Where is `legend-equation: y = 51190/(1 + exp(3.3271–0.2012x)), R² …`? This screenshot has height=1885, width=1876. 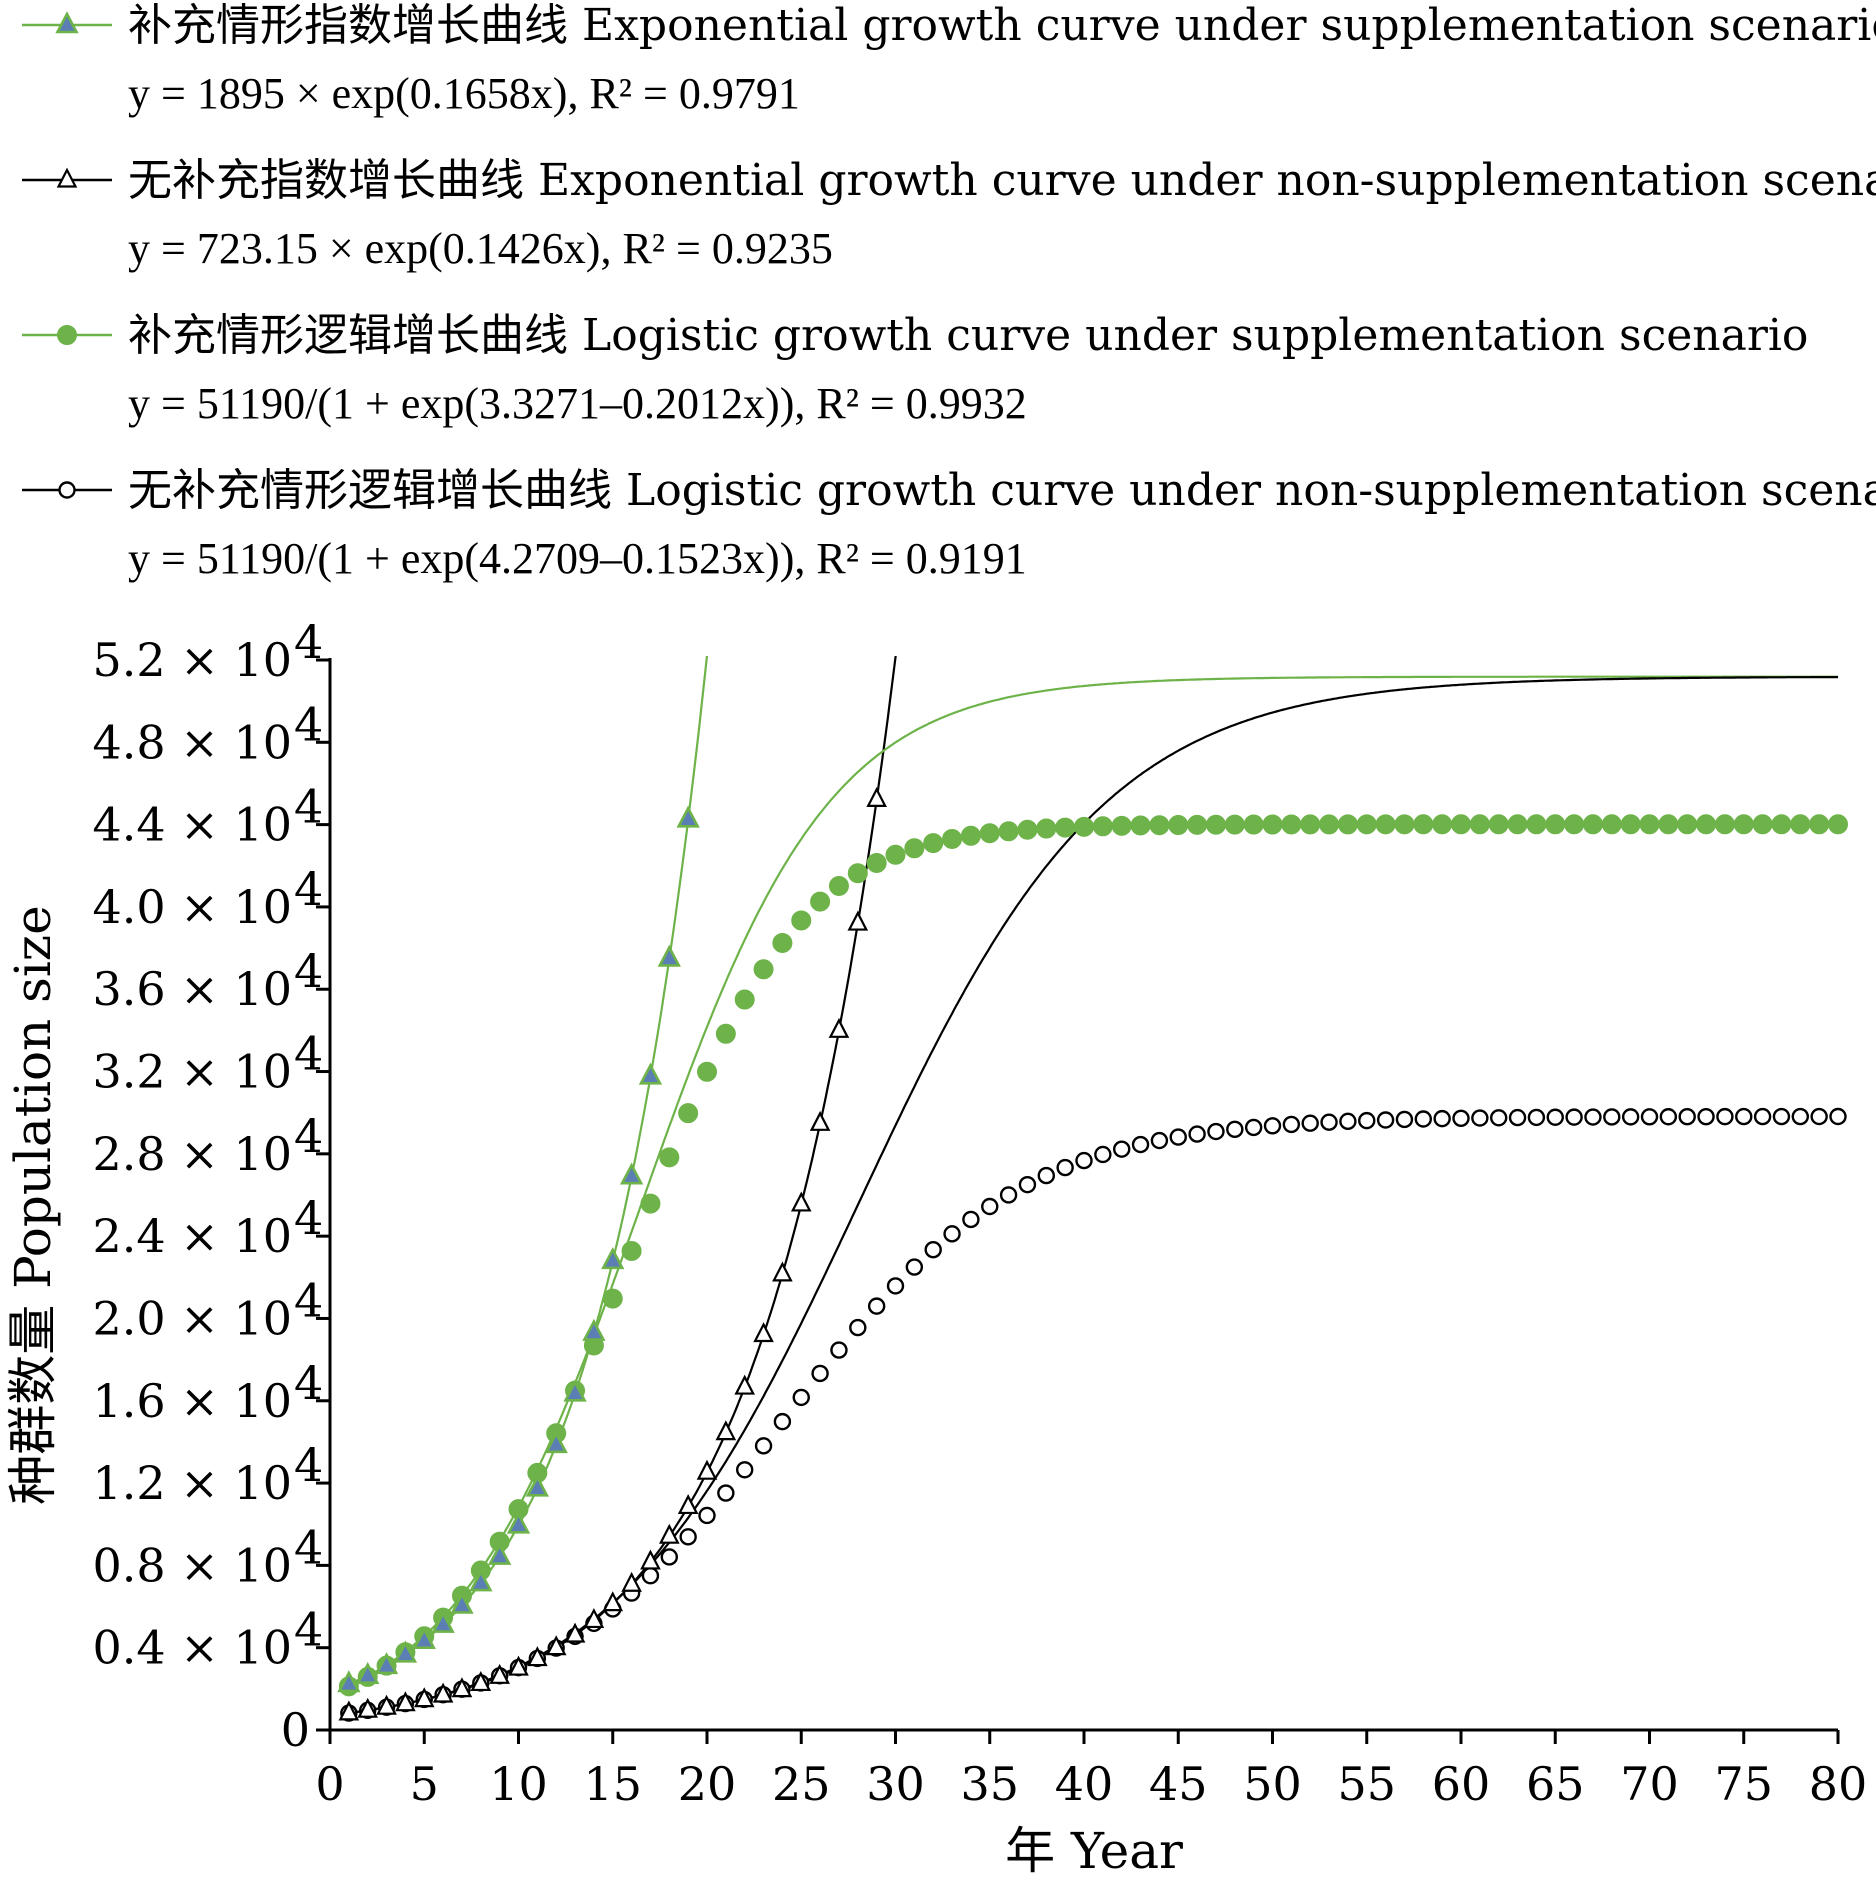 legend-equation: y = 51190/(1 + exp(3.3271–0.2012x)), R² … is located at coordinates (577, 403).